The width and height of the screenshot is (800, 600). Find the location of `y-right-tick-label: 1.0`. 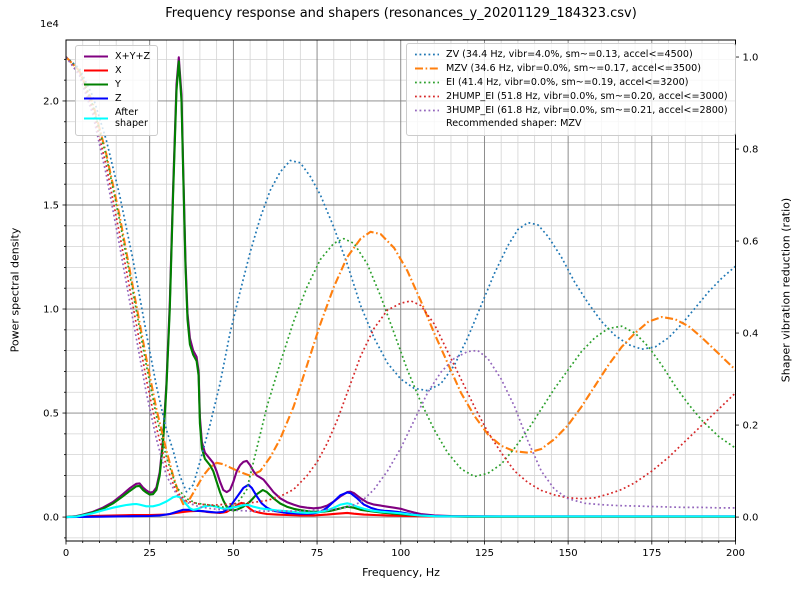

y-right-tick-label: 1.0 is located at coordinates (751, 58).